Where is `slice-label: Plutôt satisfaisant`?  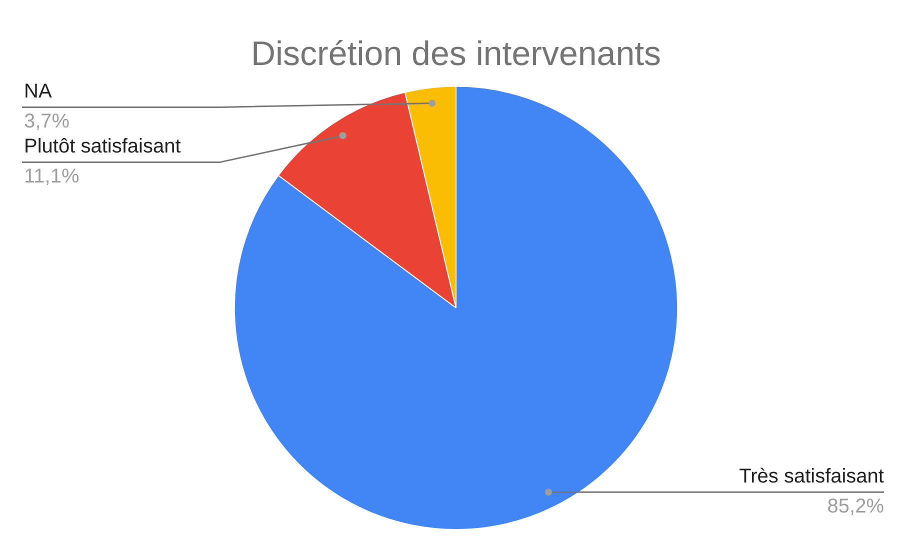
slice-label: Plutôt satisfaisant is located at coordinates (103, 147).